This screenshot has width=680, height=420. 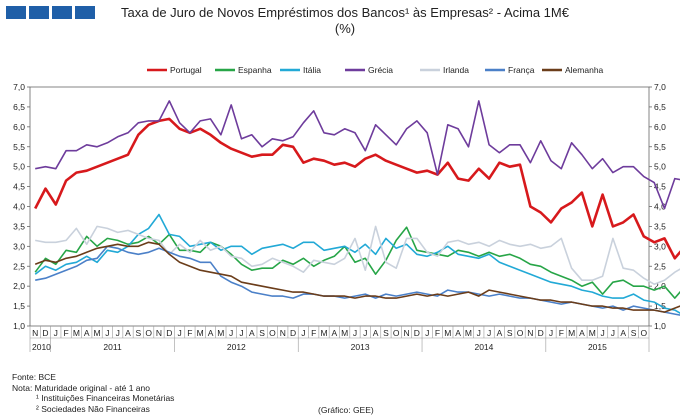 What do you see at coordinates (93, 408) in the screenshot?
I see `footnote-2: ² Sociedades Não Financeiras` at bounding box center [93, 408].